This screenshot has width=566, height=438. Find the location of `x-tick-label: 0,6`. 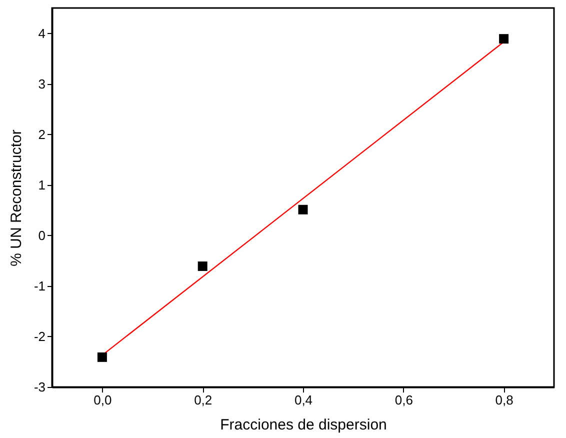

x-tick-label: 0,6 is located at coordinates (403, 400).